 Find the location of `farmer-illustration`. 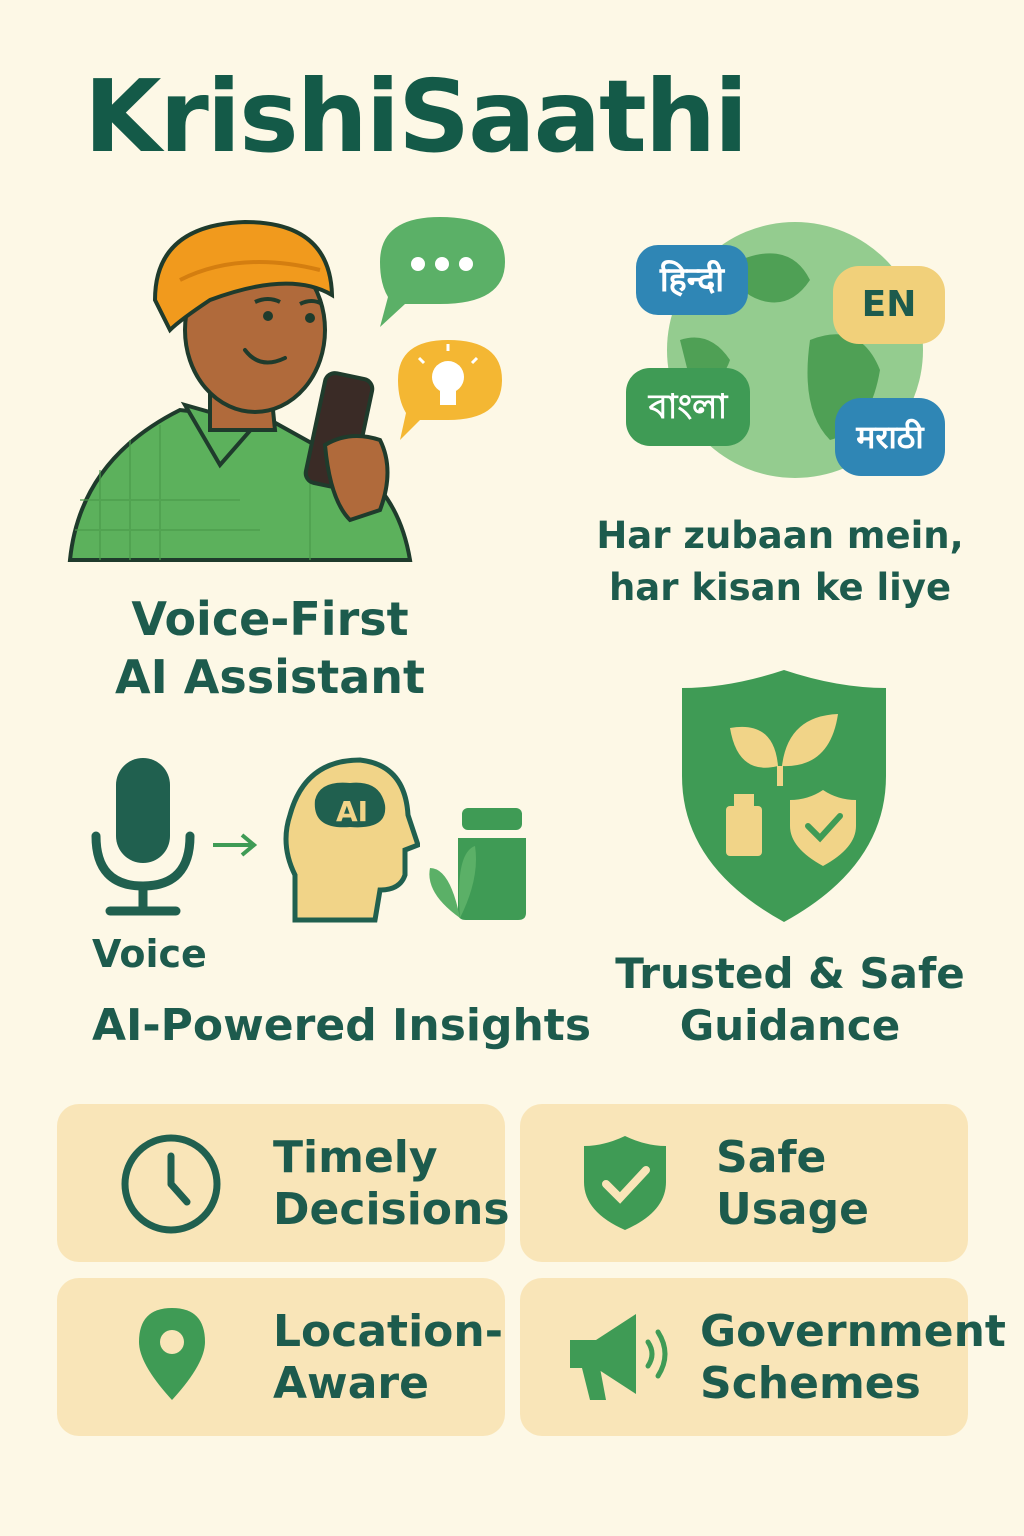

farmer-illustration is located at coordinates (240, 390).